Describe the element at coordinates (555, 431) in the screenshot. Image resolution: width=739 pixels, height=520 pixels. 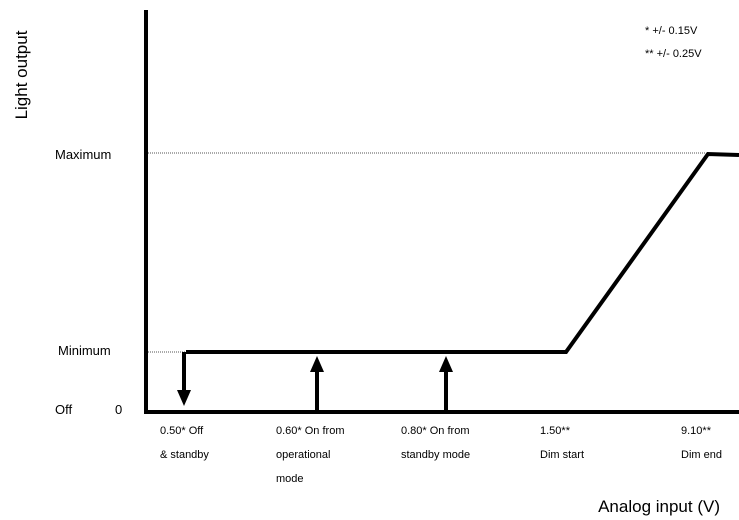
I see `threshold-dim-start-line1: 1.50**` at that location.